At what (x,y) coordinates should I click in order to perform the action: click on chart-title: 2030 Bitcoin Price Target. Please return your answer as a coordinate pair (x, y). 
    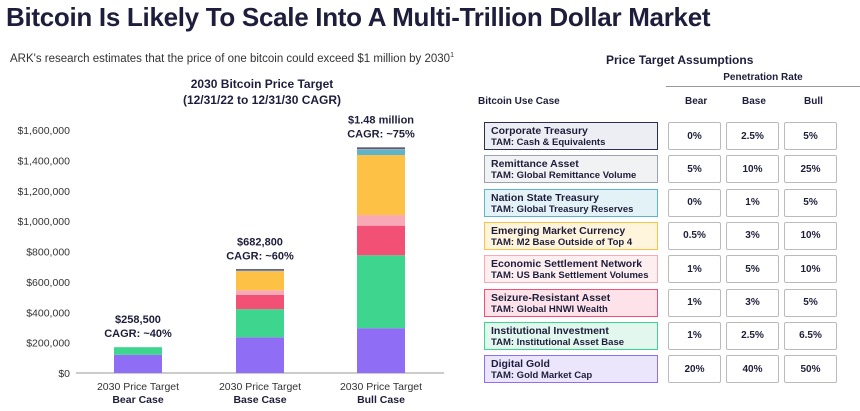
    Looking at the image, I should click on (262, 84).